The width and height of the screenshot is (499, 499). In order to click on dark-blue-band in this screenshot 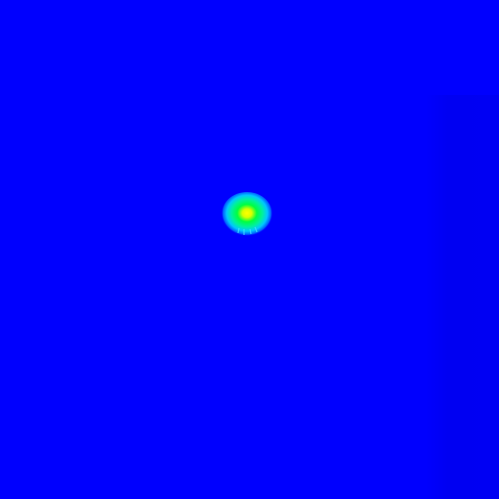, I will do `click(462, 297)`.